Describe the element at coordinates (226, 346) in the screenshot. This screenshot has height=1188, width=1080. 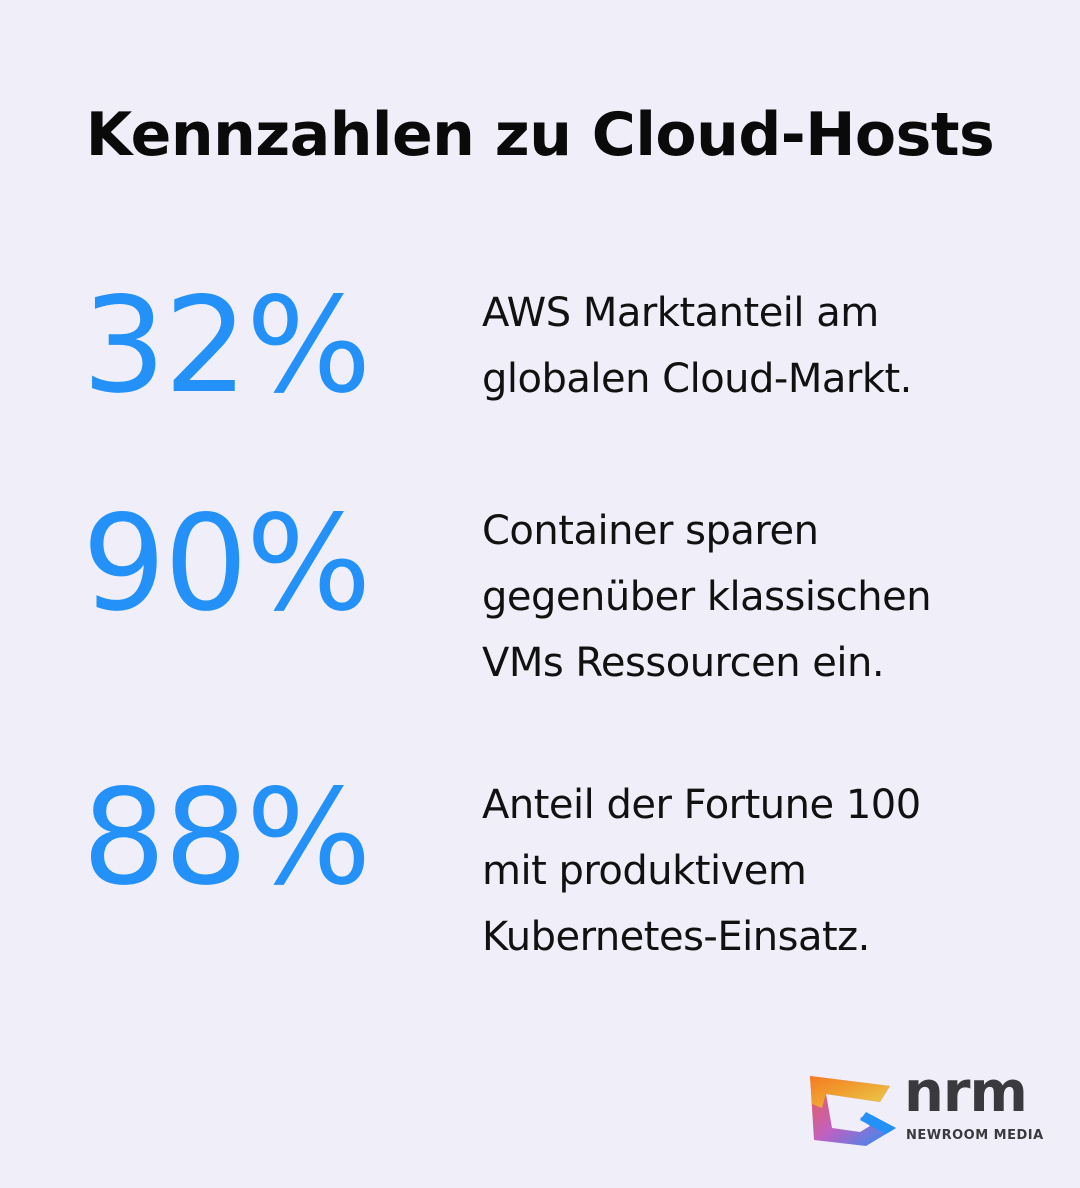
I see `stat-value: 32%` at that location.